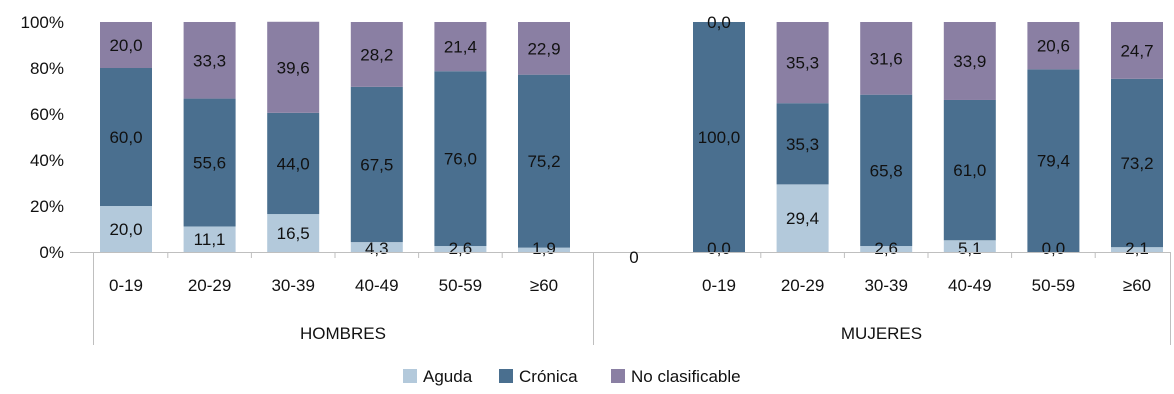 This screenshot has height=394, width=1174. Describe the element at coordinates (881, 333) in the screenshot. I see `group-label: MUJERES` at that location.